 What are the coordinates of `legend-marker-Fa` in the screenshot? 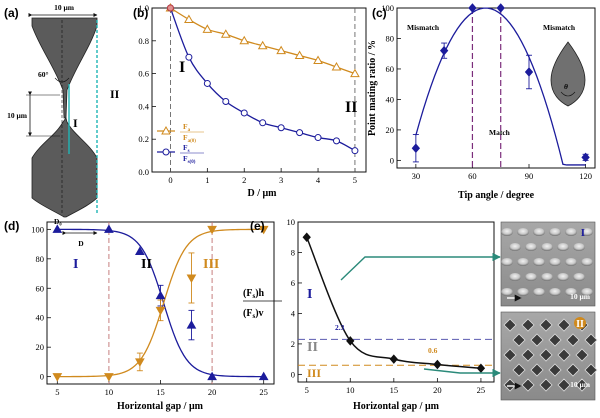 It's located at (166, 130).